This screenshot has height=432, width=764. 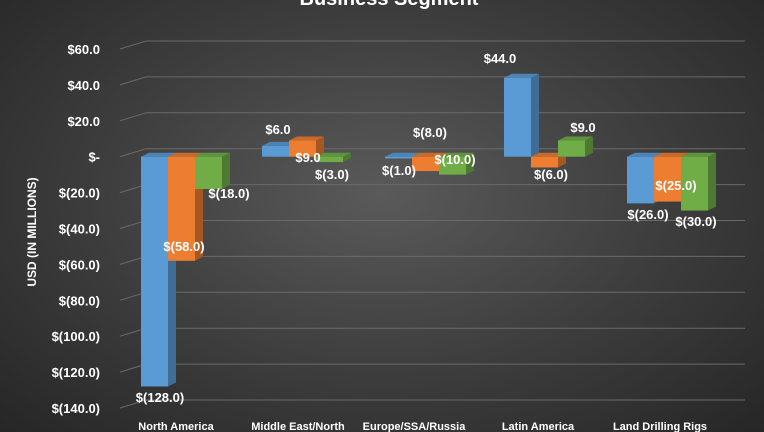 What do you see at coordinates (695, 221) in the screenshot?
I see `data-label: $(30.0)` at bounding box center [695, 221].